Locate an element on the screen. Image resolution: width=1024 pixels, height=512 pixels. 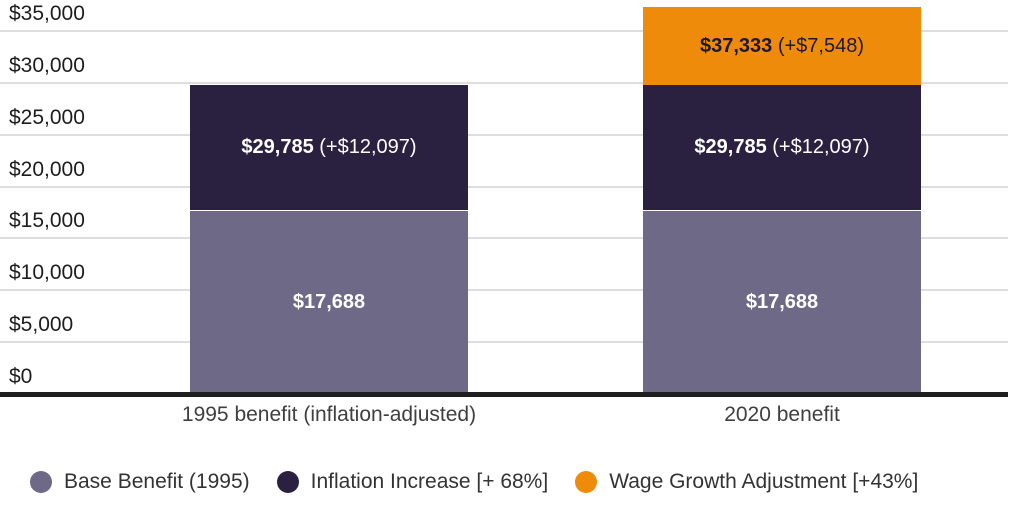
legend-item: Base Benefit (1995) is located at coordinates (140, 482).